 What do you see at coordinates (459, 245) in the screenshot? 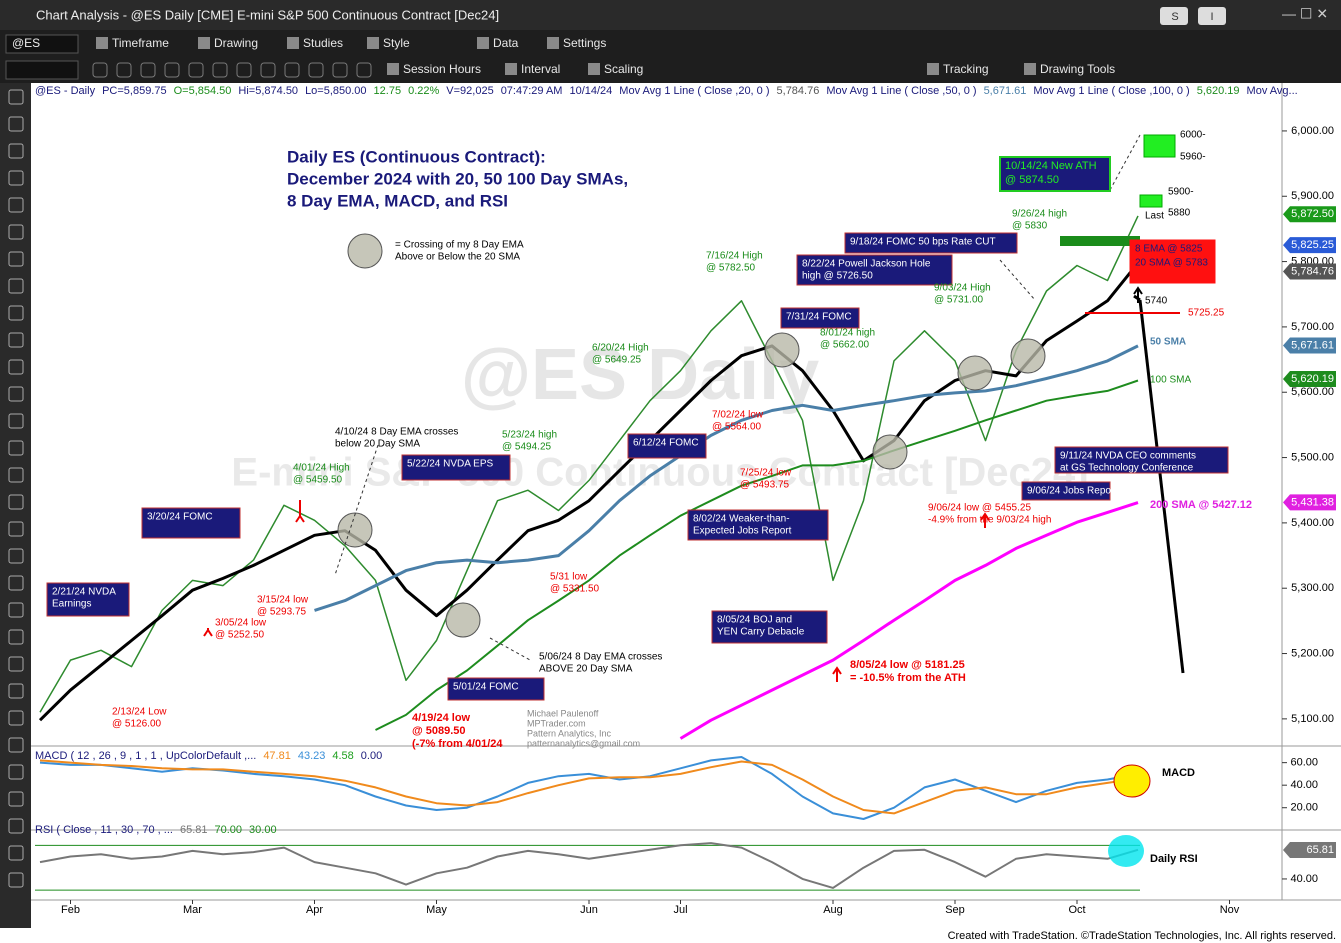
I see `annotation-text: = Crossing of my 8 Day EMA` at bounding box center [459, 245].